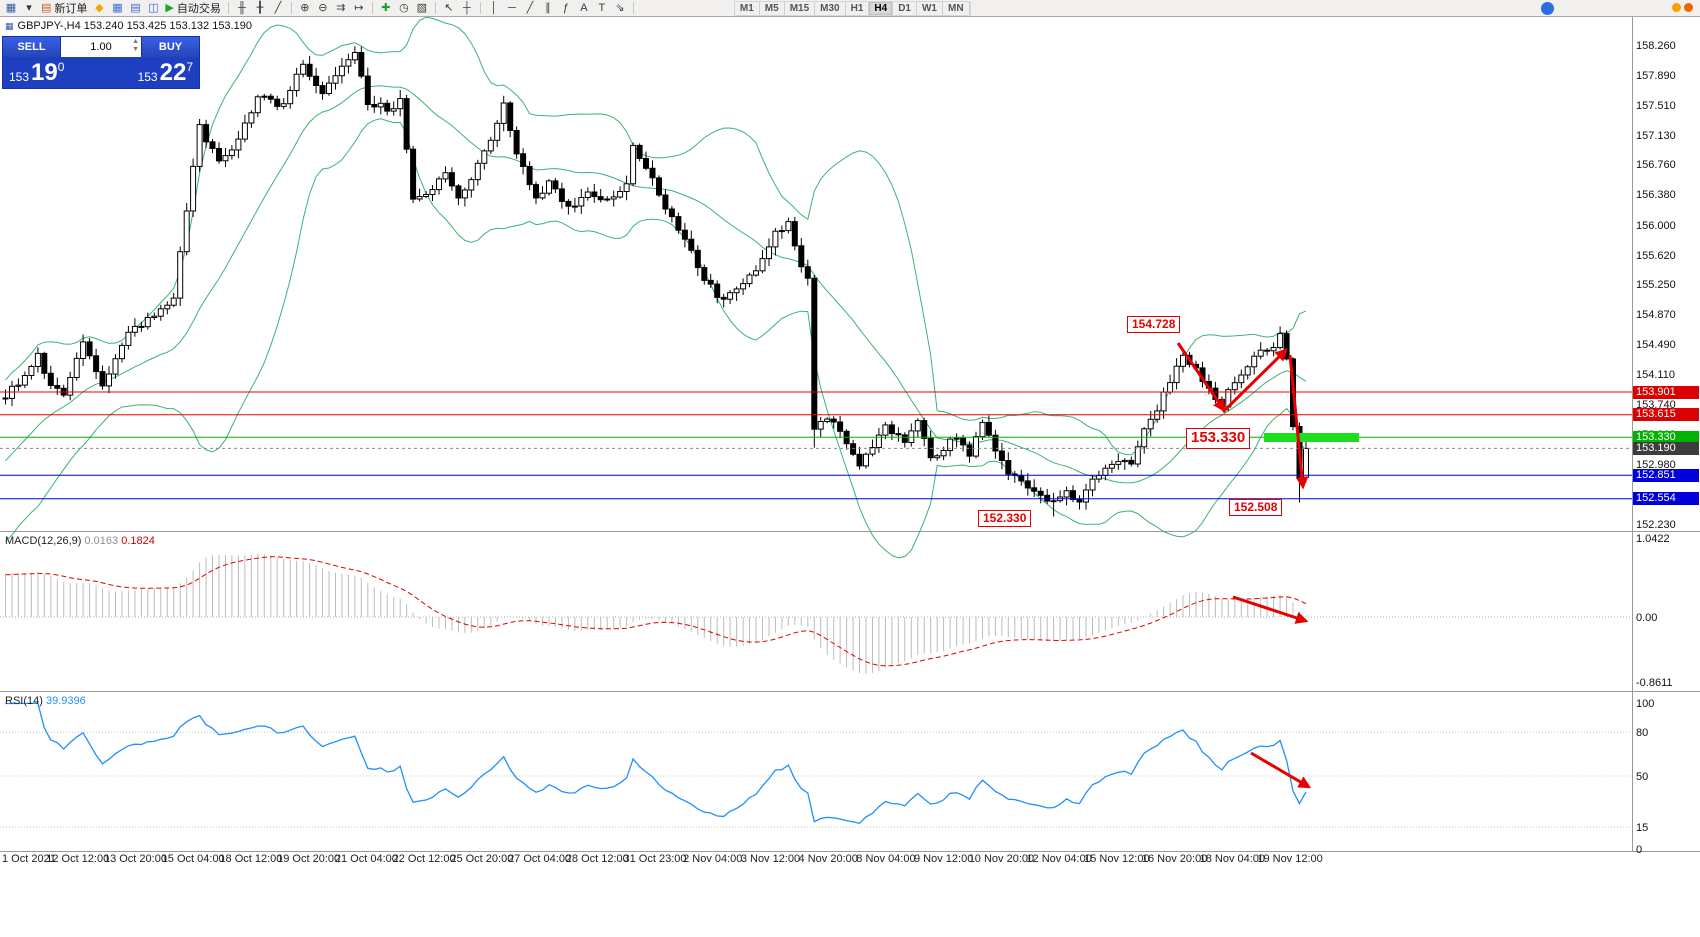 This screenshot has height=937, width=1700. Describe the element at coordinates (1005, 519) in the screenshot. I see `annotation-price-label: 152.330` at that location.